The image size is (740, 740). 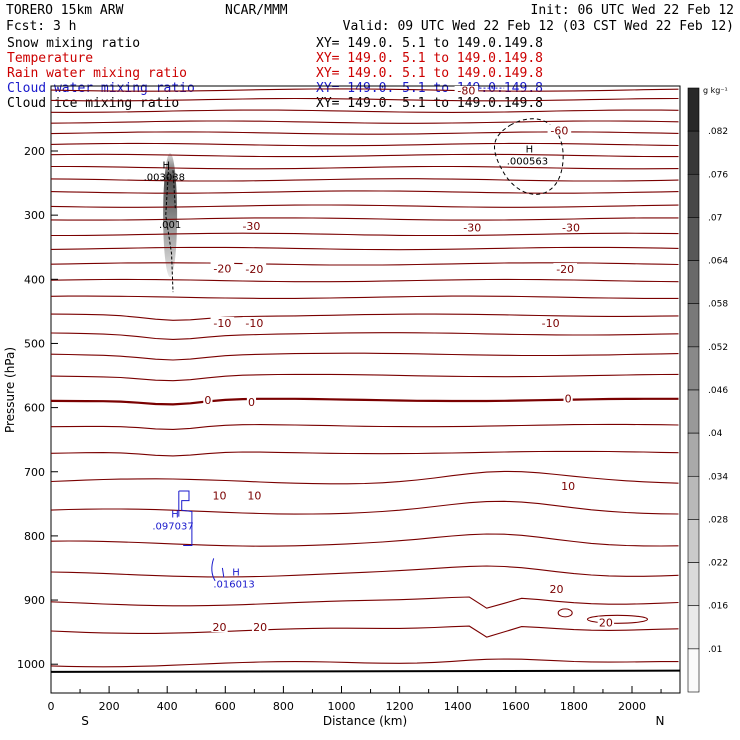 I want to click on ground-surface-line, so click(x=365, y=671).